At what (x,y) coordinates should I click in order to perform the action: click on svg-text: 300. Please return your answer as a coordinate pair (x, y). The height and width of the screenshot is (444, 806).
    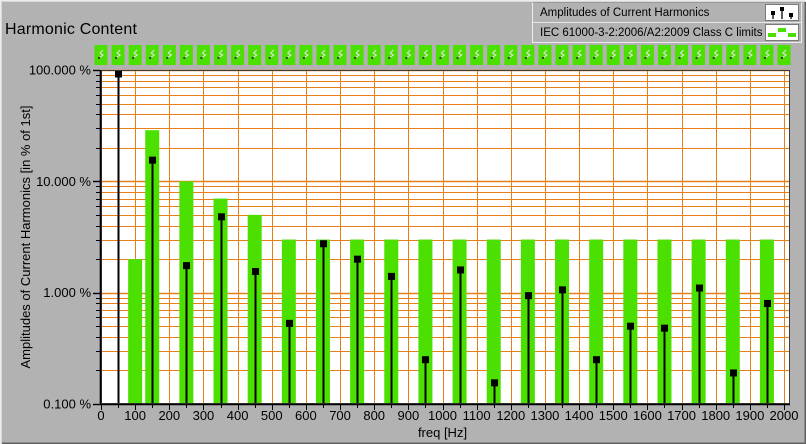
    Looking at the image, I should click on (204, 415).